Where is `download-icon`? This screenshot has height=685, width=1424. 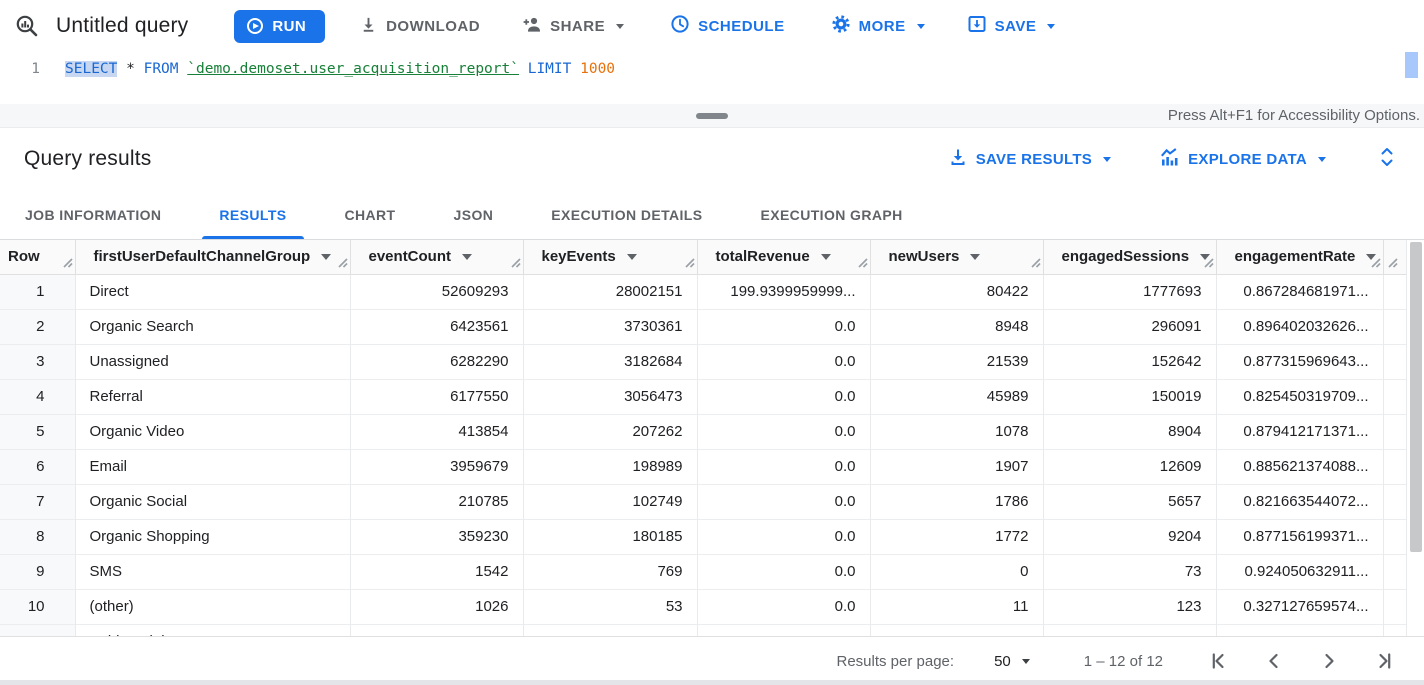
download-icon is located at coordinates (368, 26).